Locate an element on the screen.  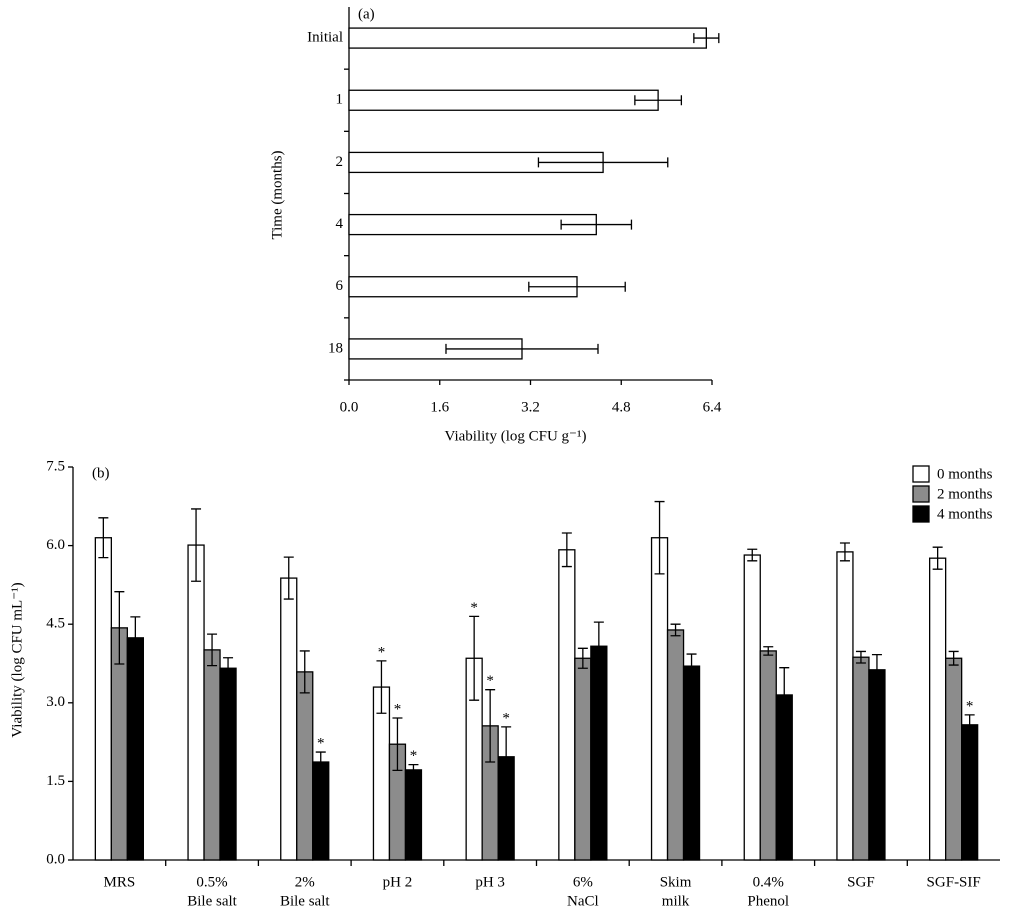
x-tick-label: 2% is located at coordinates (305, 882).